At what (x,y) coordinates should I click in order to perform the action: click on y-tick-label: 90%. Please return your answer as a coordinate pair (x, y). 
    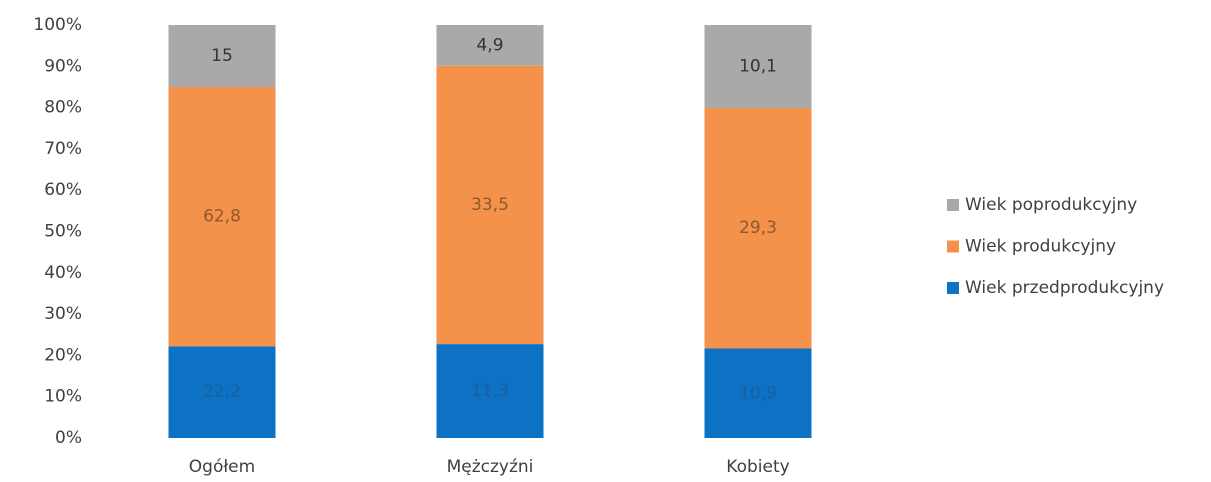
    Looking at the image, I should click on (63, 66).